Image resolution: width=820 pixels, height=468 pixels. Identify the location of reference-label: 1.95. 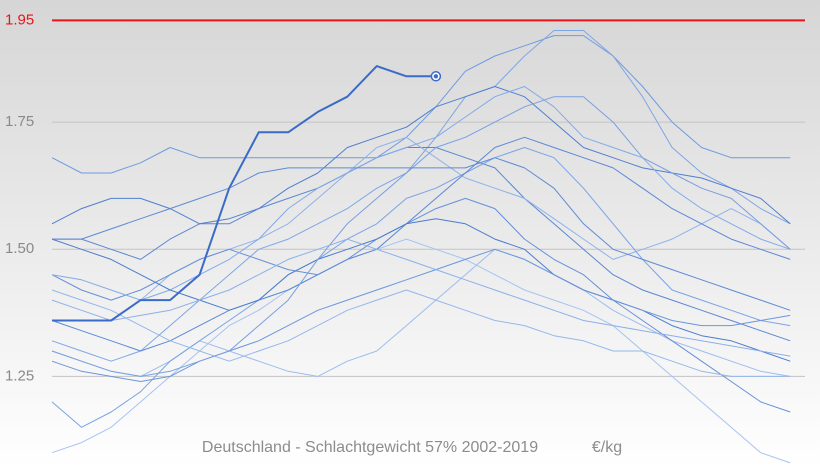
(19, 19).